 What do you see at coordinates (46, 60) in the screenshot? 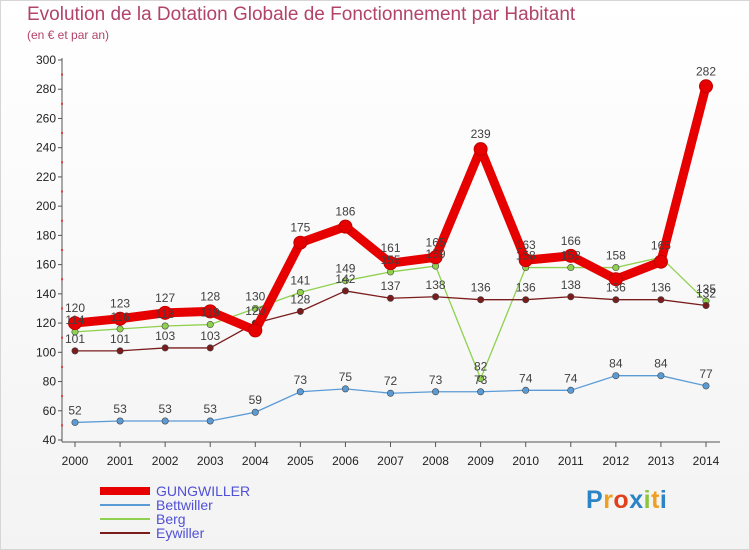
I see `y-tick-label: 300` at bounding box center [46, 60].